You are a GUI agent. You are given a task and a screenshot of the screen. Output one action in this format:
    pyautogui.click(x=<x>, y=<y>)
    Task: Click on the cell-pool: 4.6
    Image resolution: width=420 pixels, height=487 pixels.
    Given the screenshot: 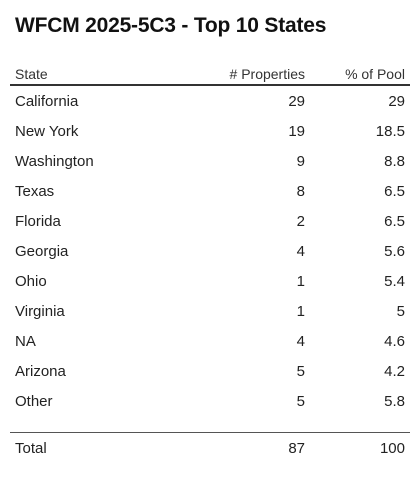 What is the action you would take?
    pyautogui.click(x=394, y=341)
    